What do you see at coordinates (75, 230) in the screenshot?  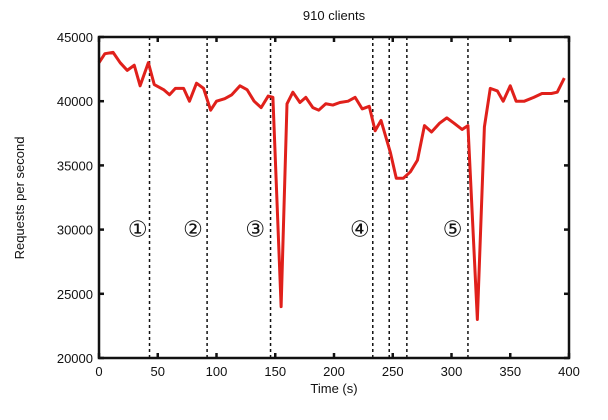 I see `y-tick-label: 30000` at bounding box center [75, 230].